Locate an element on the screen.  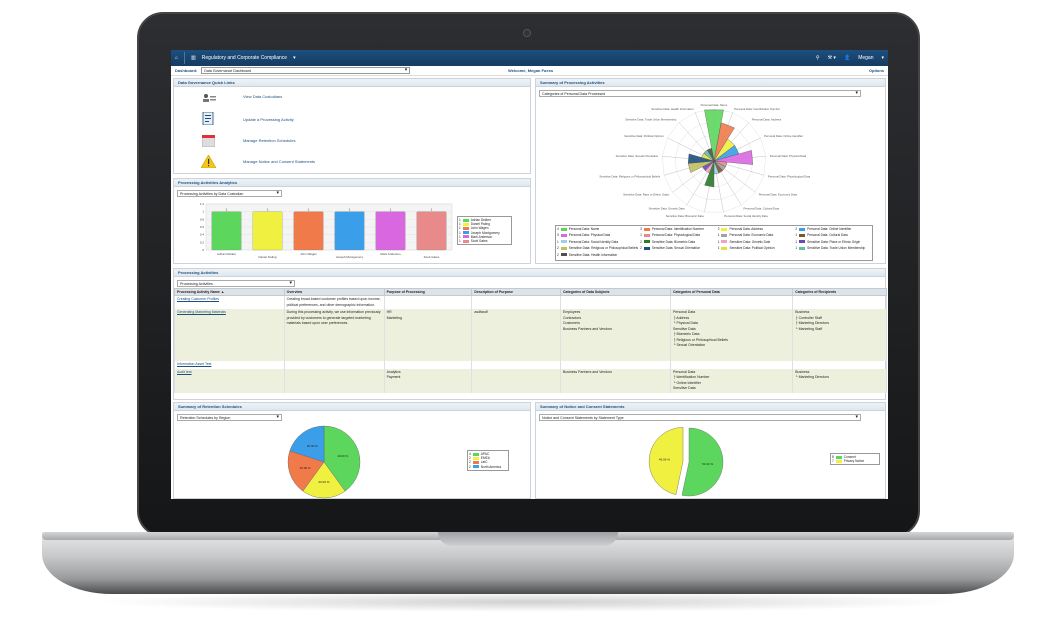
analytics-select: Processing Activities by Data Custodian is located at coordinates (229, 193).